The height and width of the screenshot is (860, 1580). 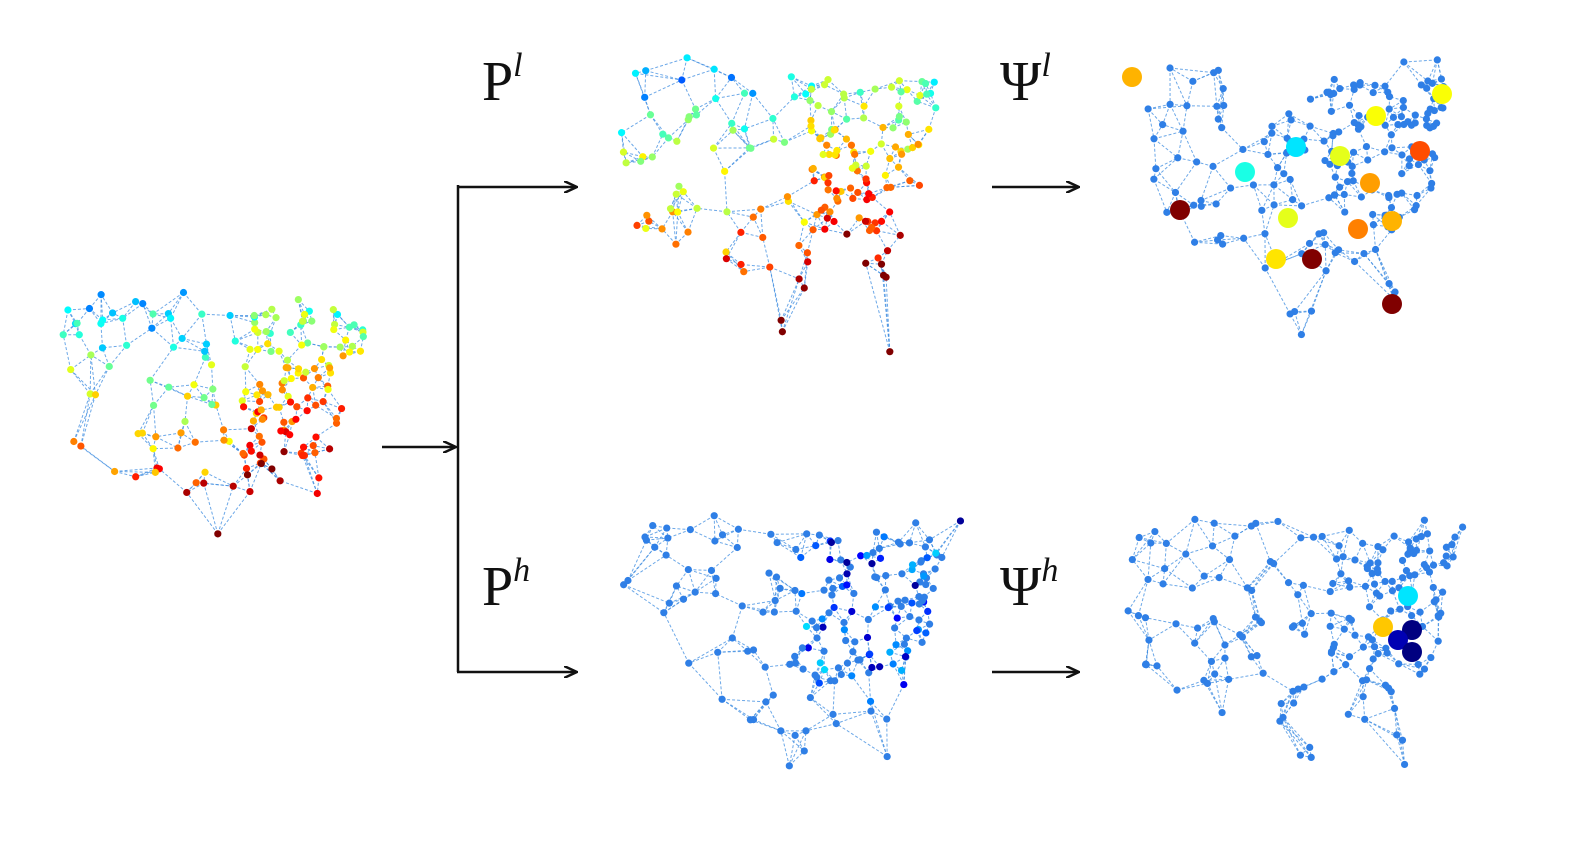 What do you see at coordinates (792, 641) in the screenshot?
I see `graph` at bounding box center [792, 641].